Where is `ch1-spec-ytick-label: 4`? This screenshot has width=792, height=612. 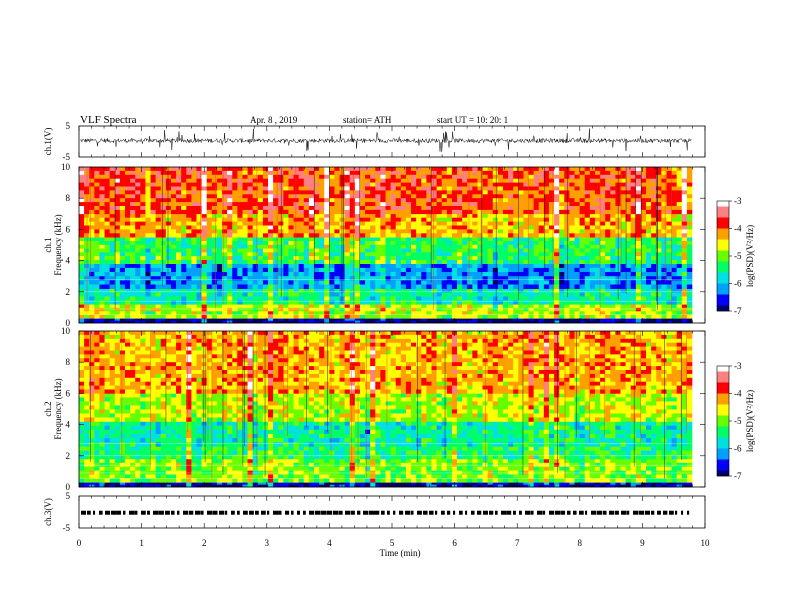 ch1-spec-ytick-label: 4 is located at coordinates (68, 261).